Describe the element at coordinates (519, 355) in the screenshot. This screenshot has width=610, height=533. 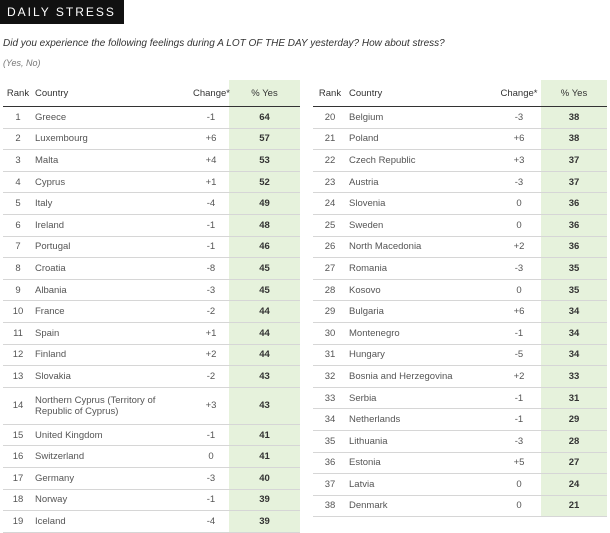
I see `change-cell: -5` at that location.